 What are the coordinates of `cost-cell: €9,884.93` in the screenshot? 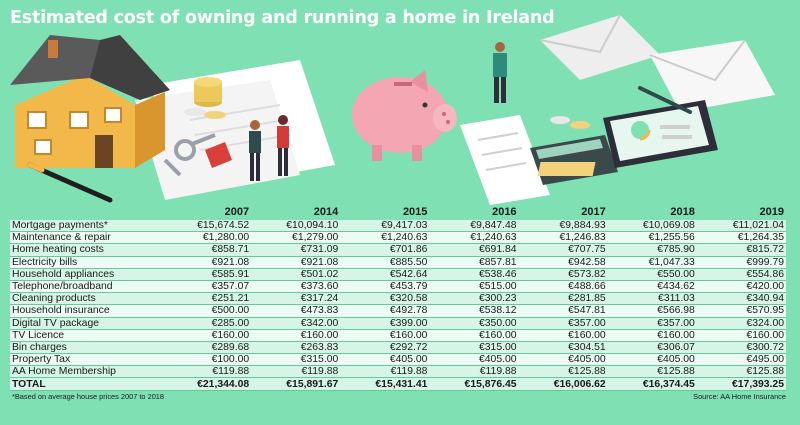 It's located at (563, 226).